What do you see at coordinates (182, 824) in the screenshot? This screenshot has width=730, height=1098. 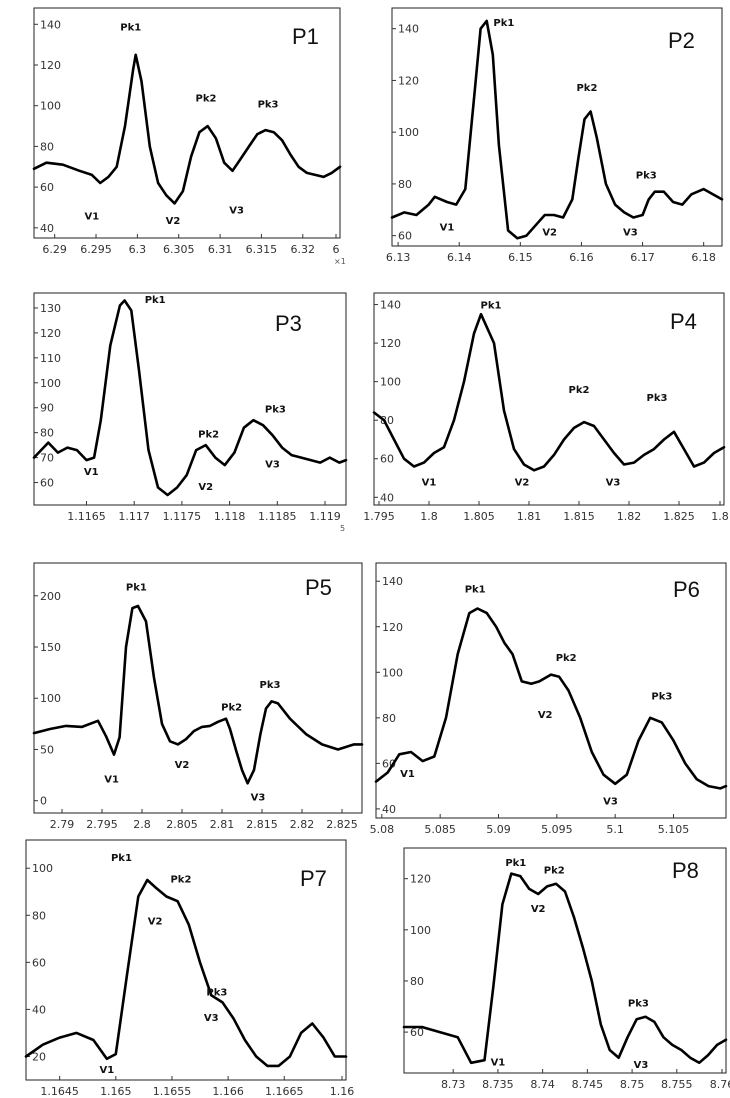 I see `x-tick-label: 2.805` at bounding box center [182, 824].